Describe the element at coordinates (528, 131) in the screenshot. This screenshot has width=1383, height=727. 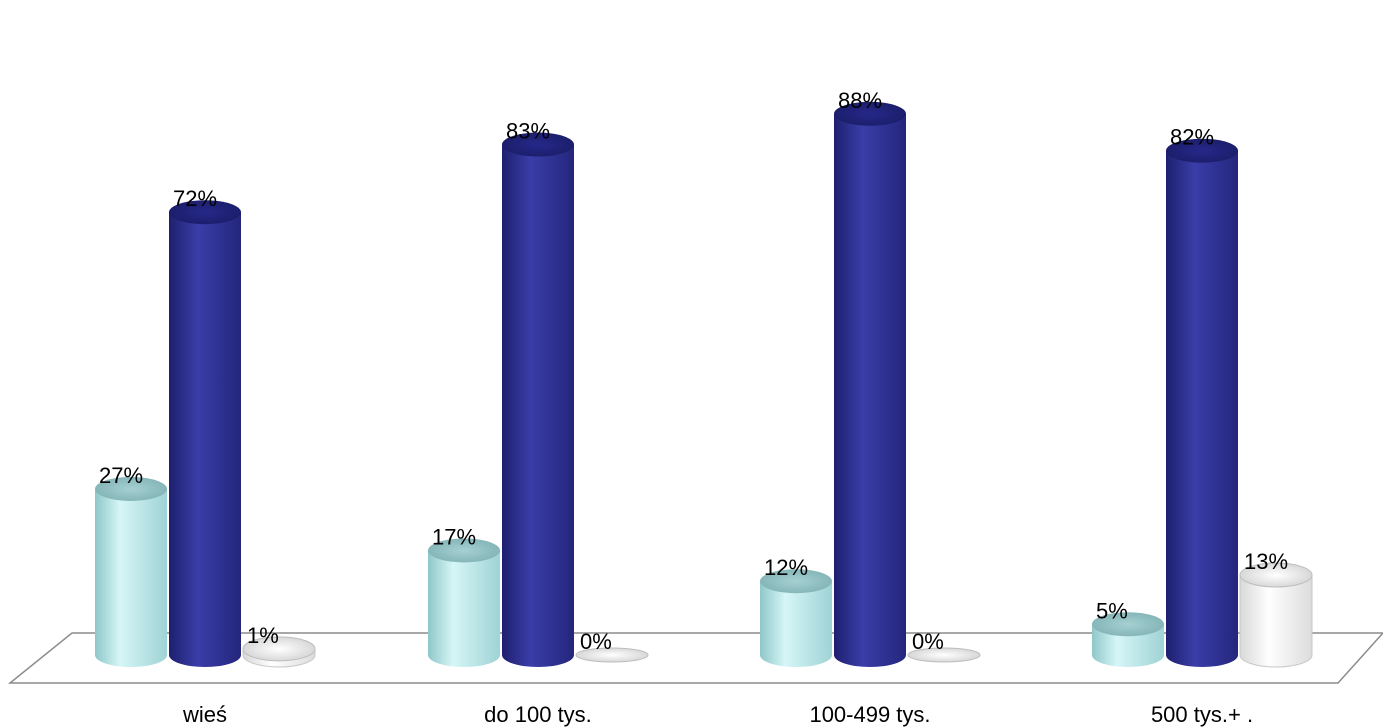
I see `data-label-2-2: 83%` at that location.